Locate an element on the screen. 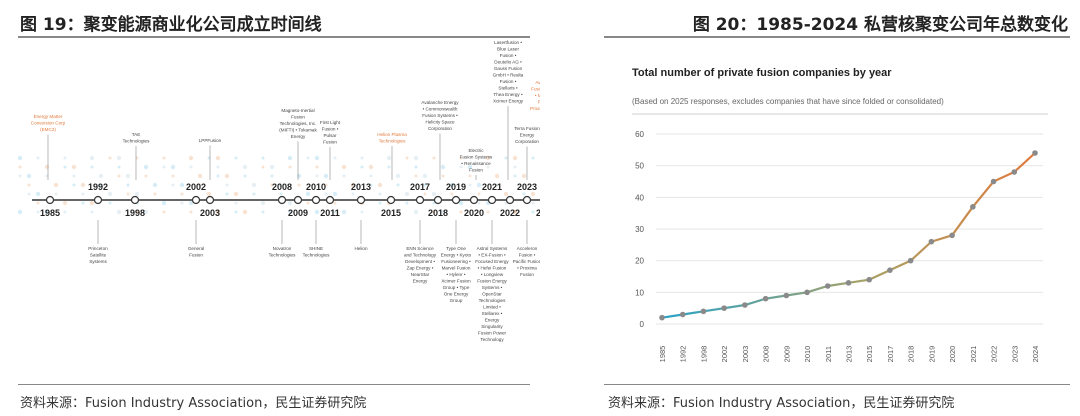 The width and height of the screenshot is (1080, 416). x-tick-label: 2011 is located at coordinates (828, 354).